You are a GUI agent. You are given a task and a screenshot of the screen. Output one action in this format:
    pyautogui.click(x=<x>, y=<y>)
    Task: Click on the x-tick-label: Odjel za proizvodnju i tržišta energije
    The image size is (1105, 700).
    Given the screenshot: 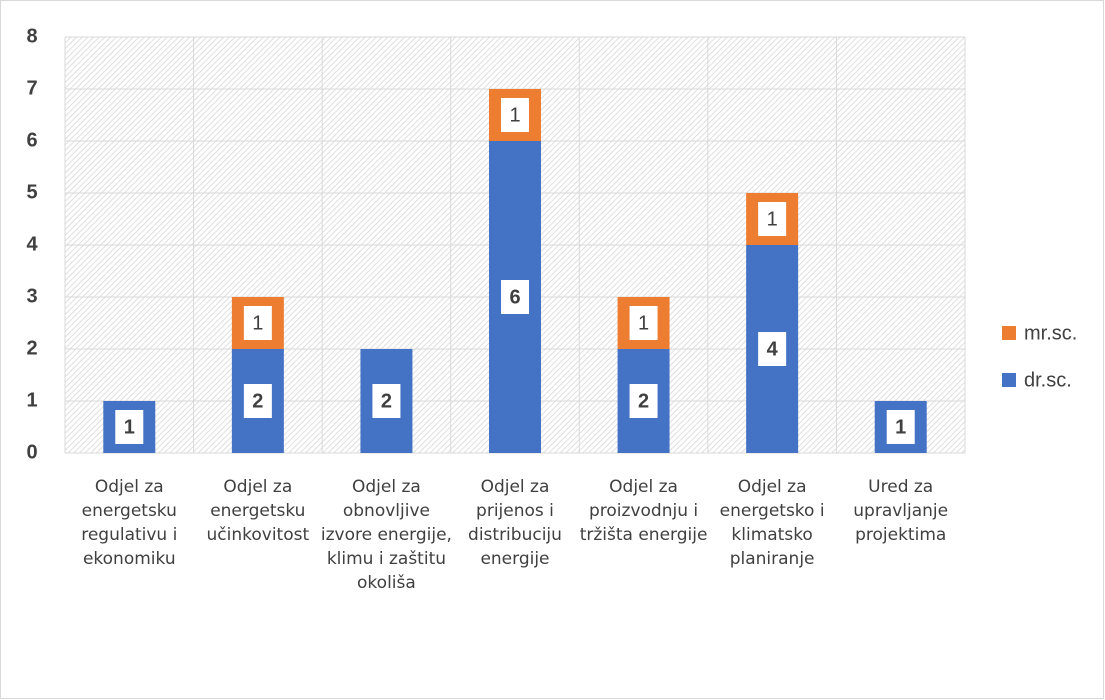 What is the action you would take?
    pyautogui.click(x=643, y=511)
    